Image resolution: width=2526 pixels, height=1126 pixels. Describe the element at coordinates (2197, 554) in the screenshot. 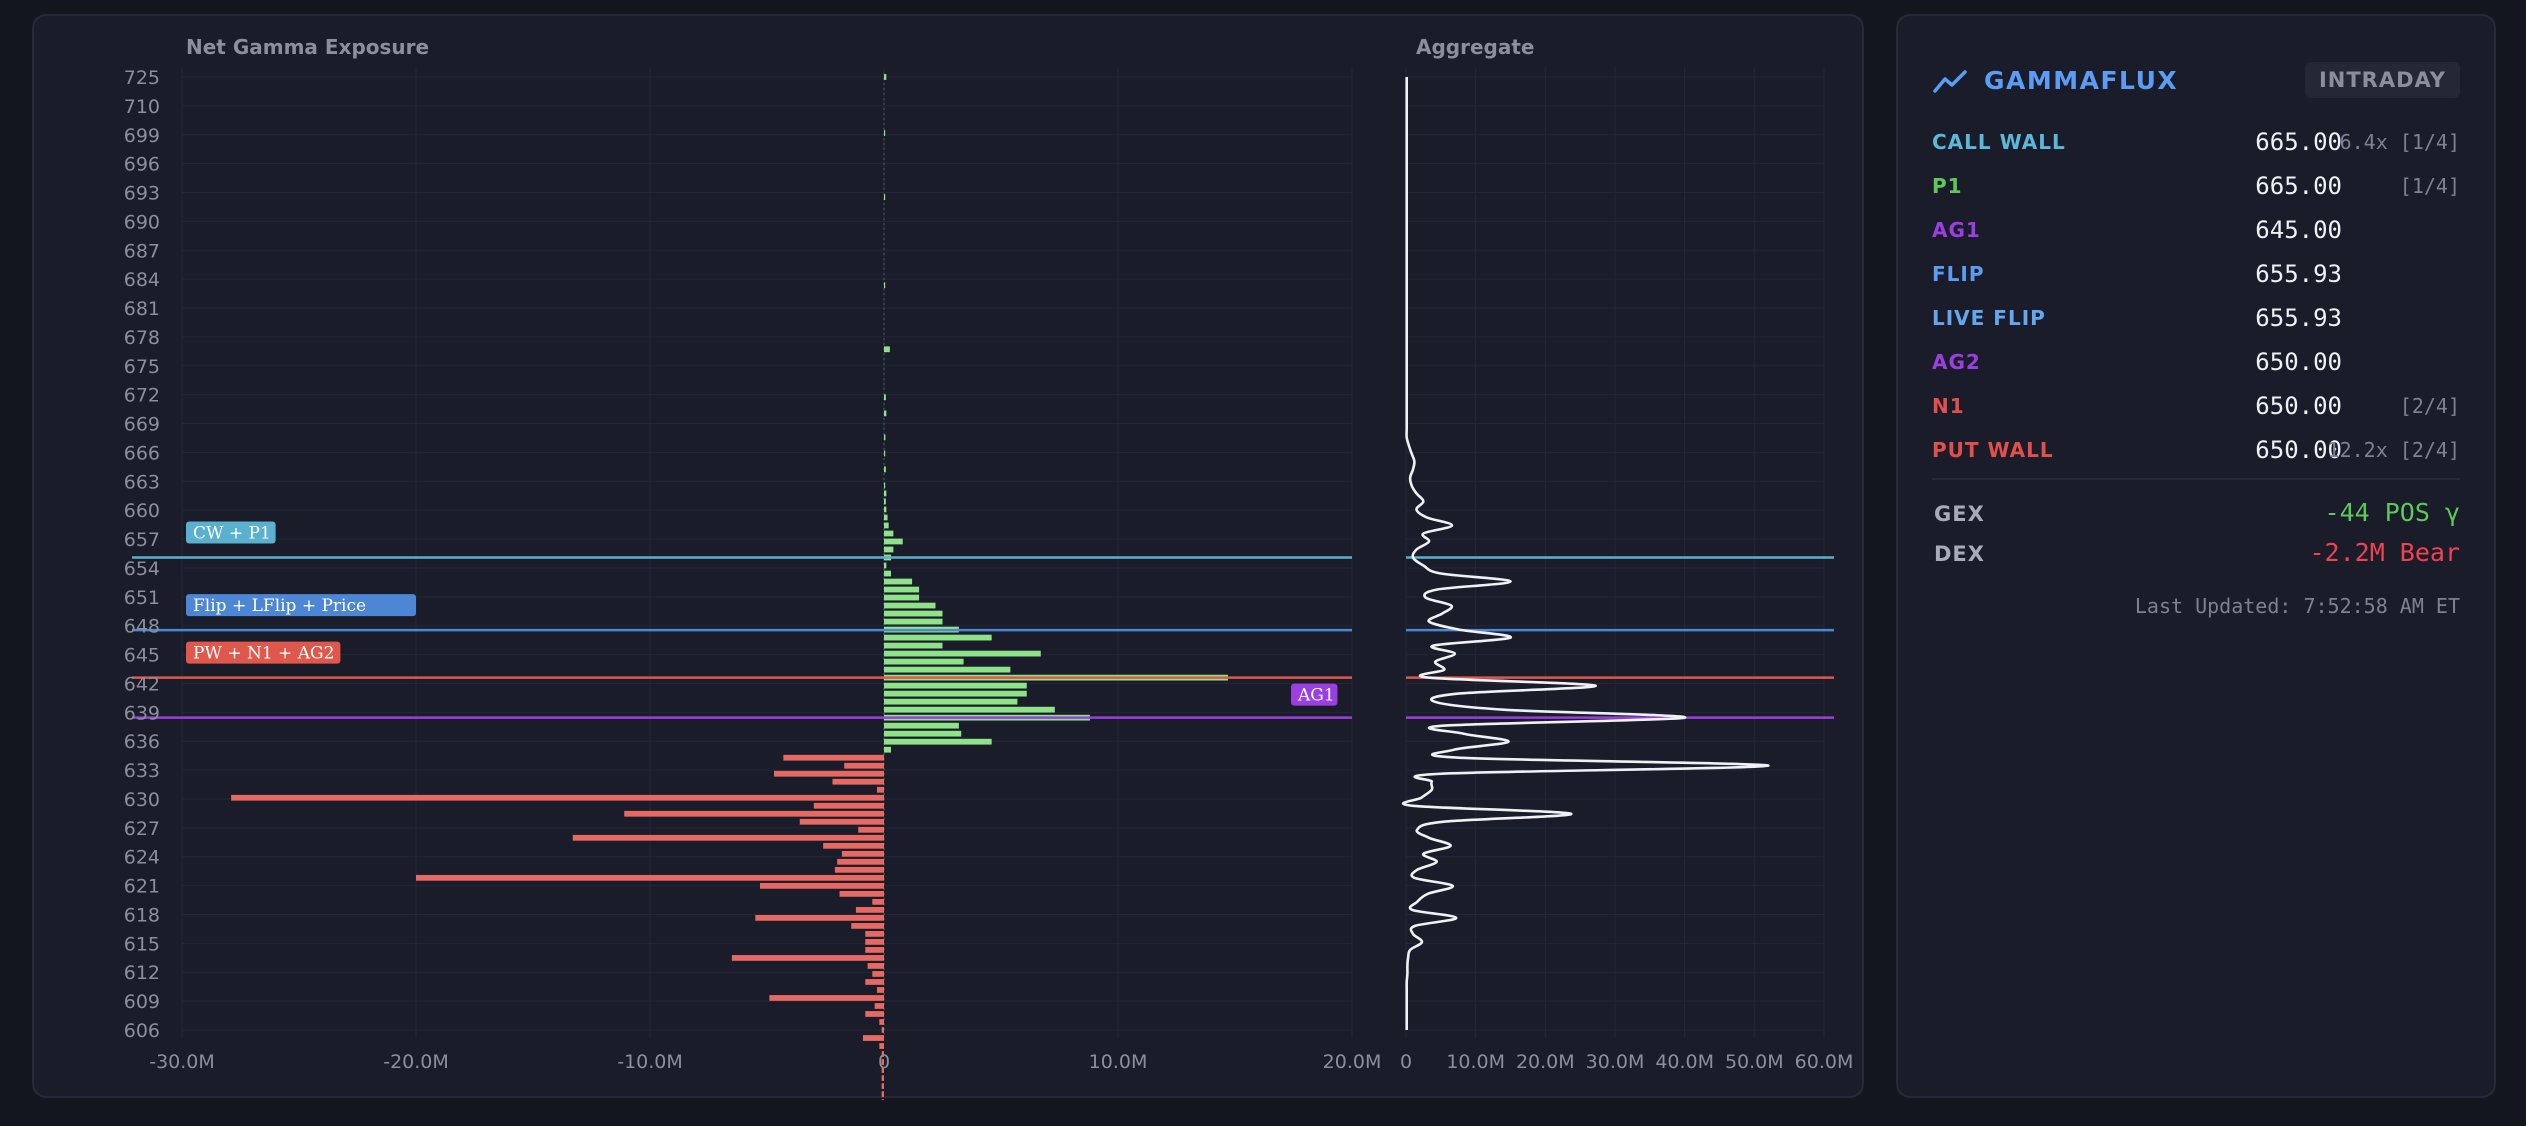

I see `dex-row: DEX -2.2M Bear` at that location.